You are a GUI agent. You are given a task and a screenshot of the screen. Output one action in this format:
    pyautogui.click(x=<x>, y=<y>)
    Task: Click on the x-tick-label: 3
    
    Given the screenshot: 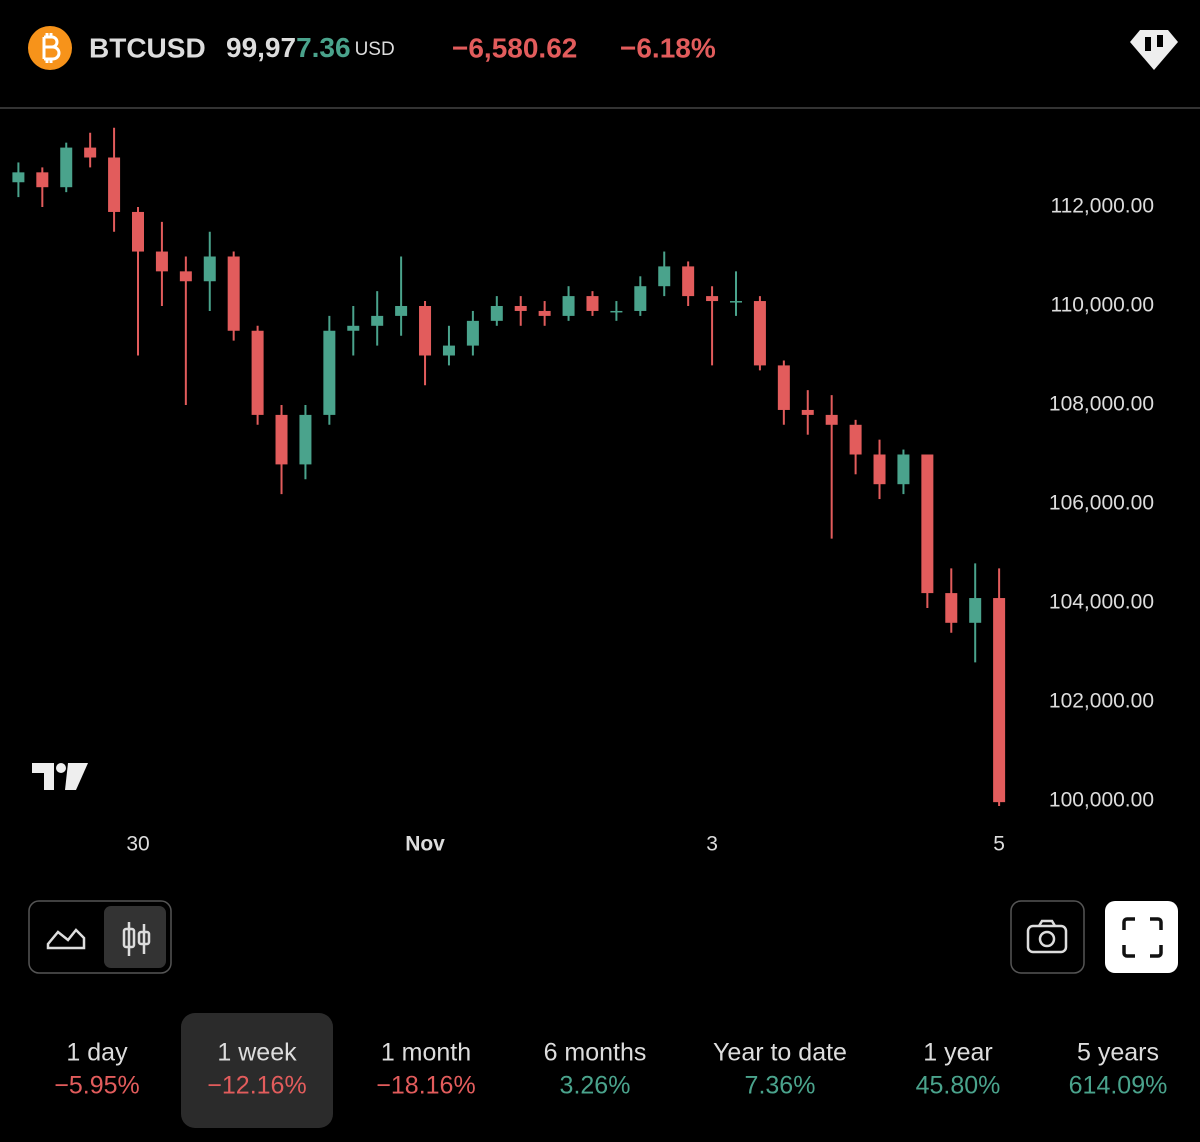 What is the action you would take?
    pyautogui.click(x=712, y=844)
    